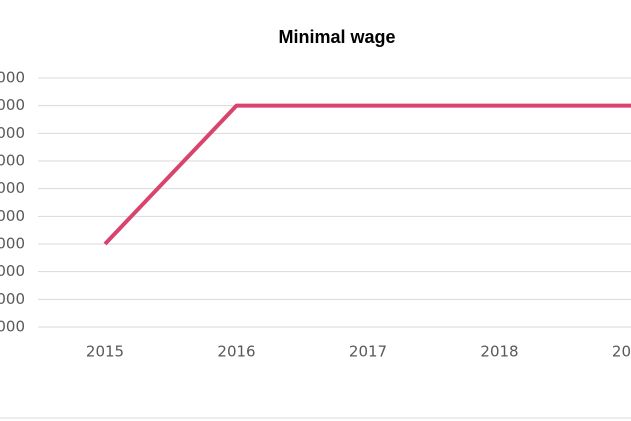  What do you see at coordinates (368, 352) in the screenshot?
I see `x-tick-label: 2017` at bounding box center [368, 352].